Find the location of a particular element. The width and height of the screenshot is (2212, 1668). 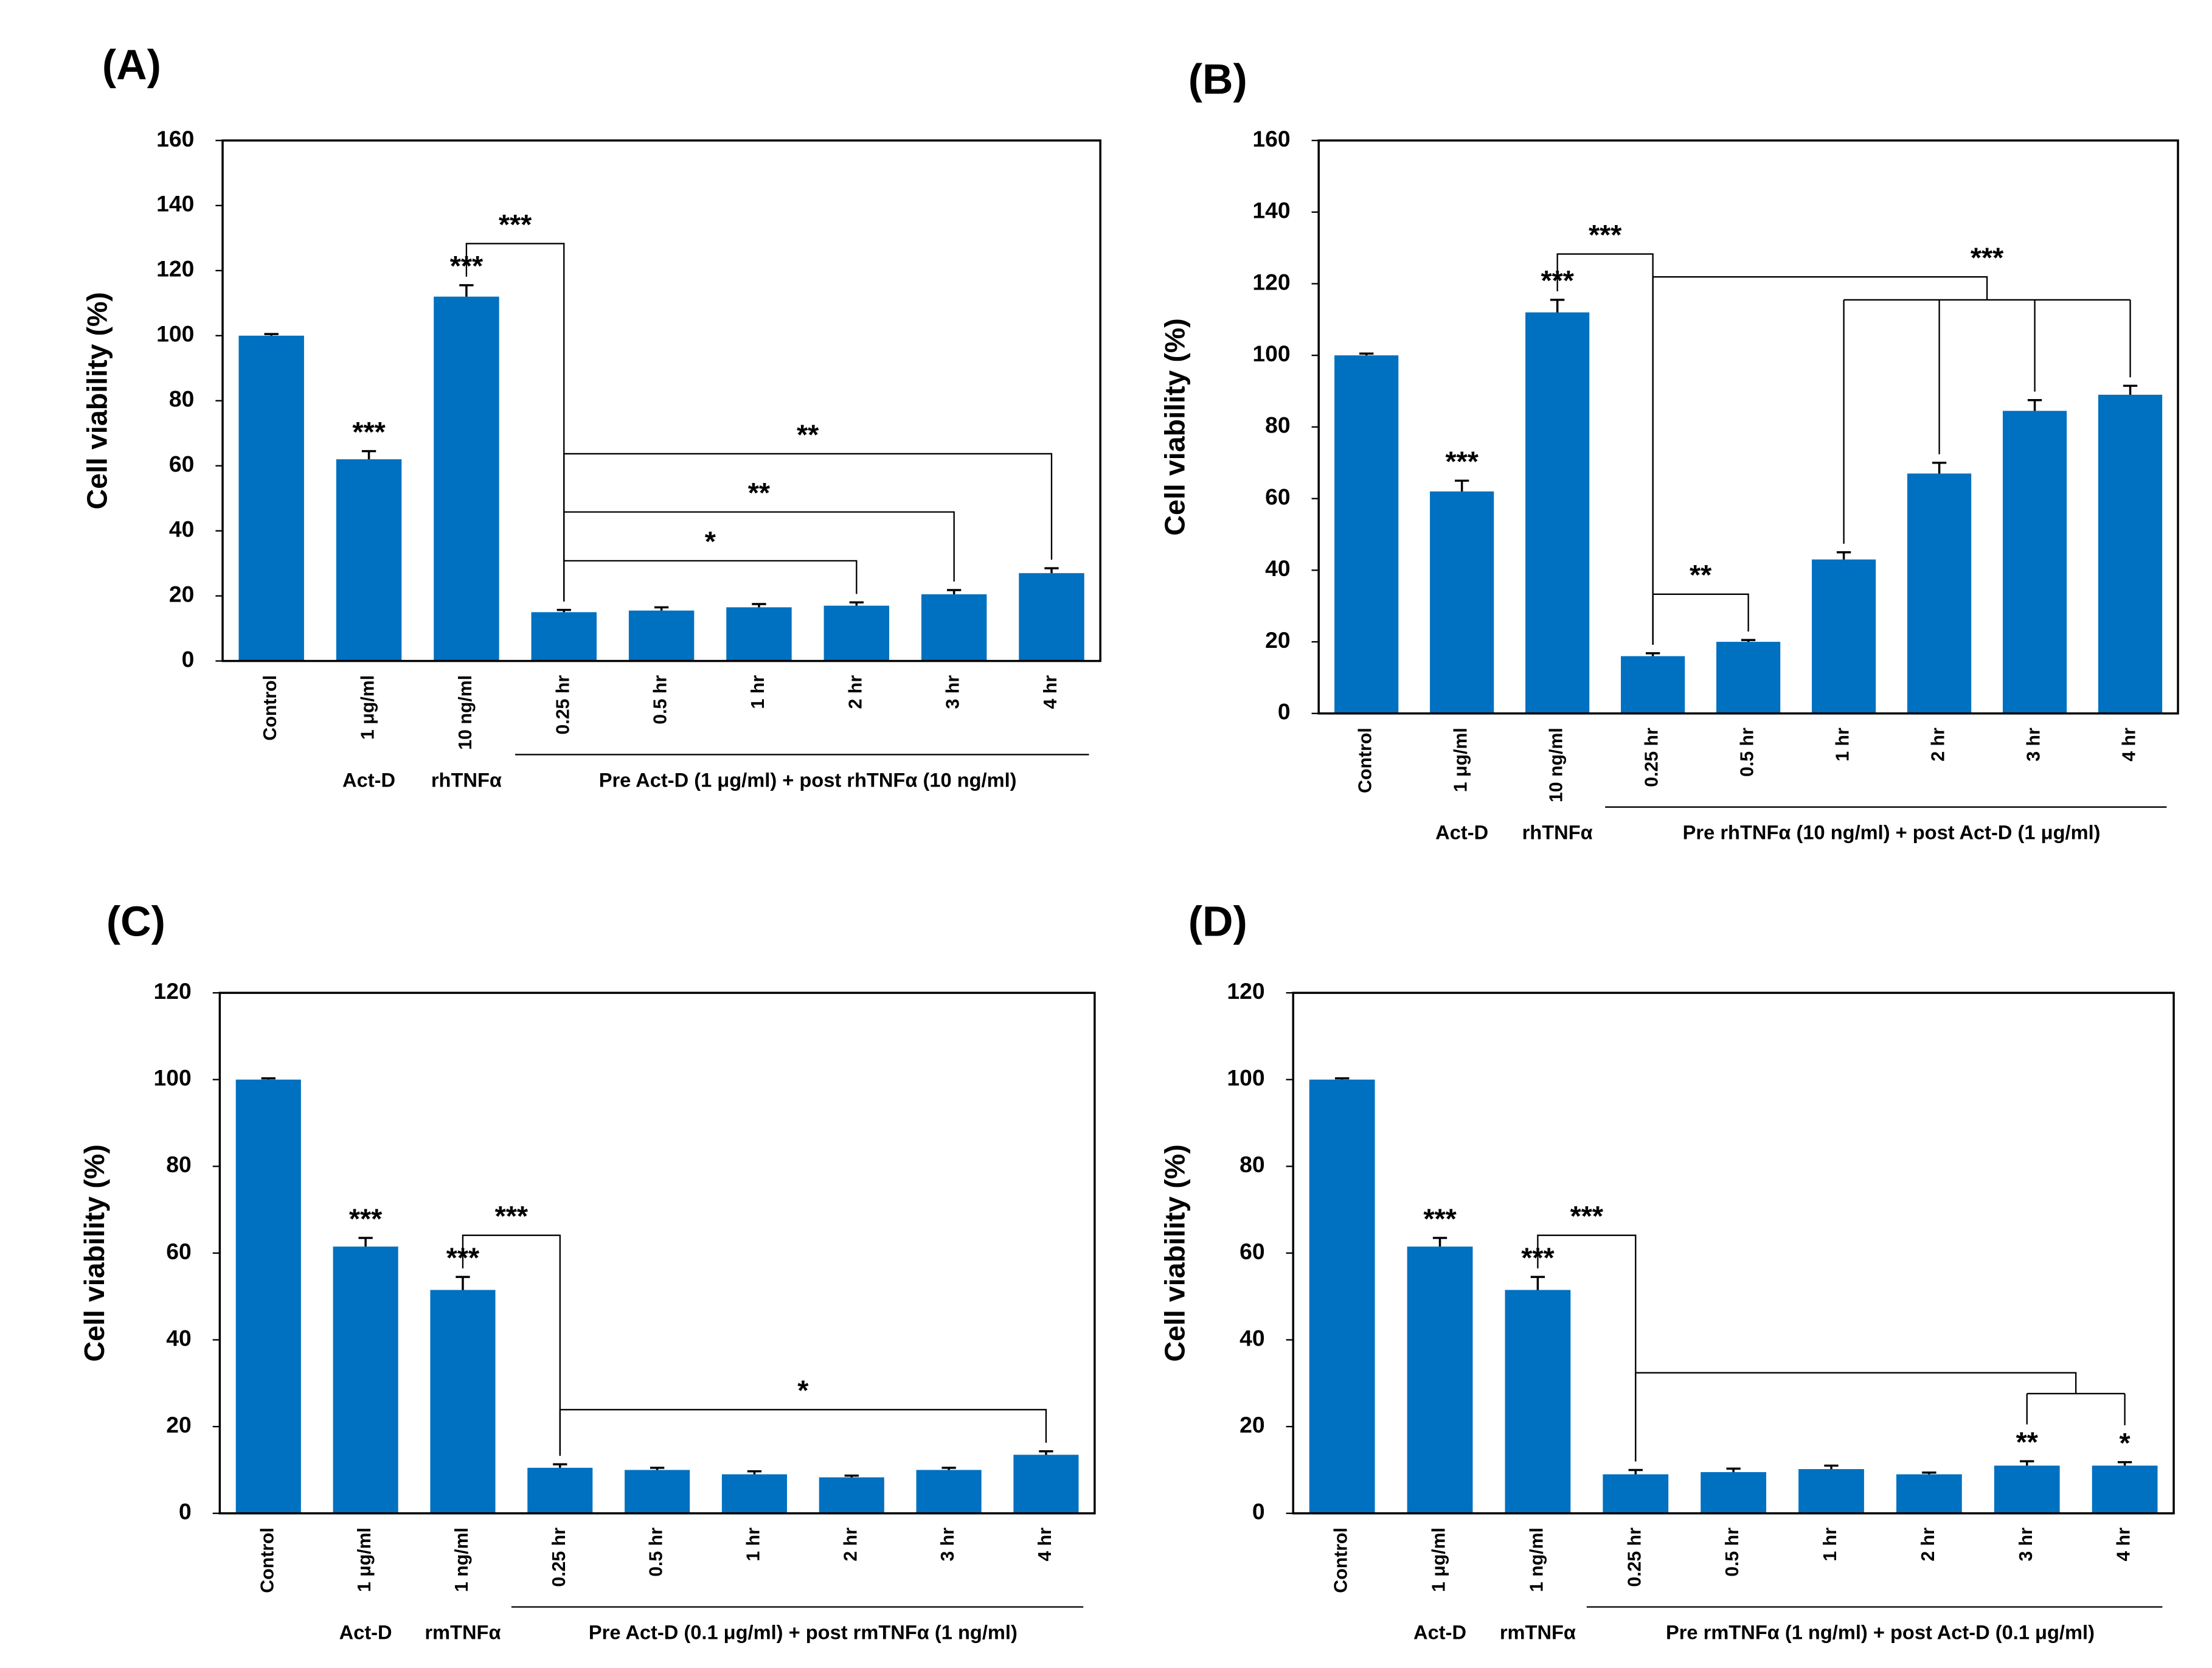

panel-label: (C) is located at coordinates (135, 922).